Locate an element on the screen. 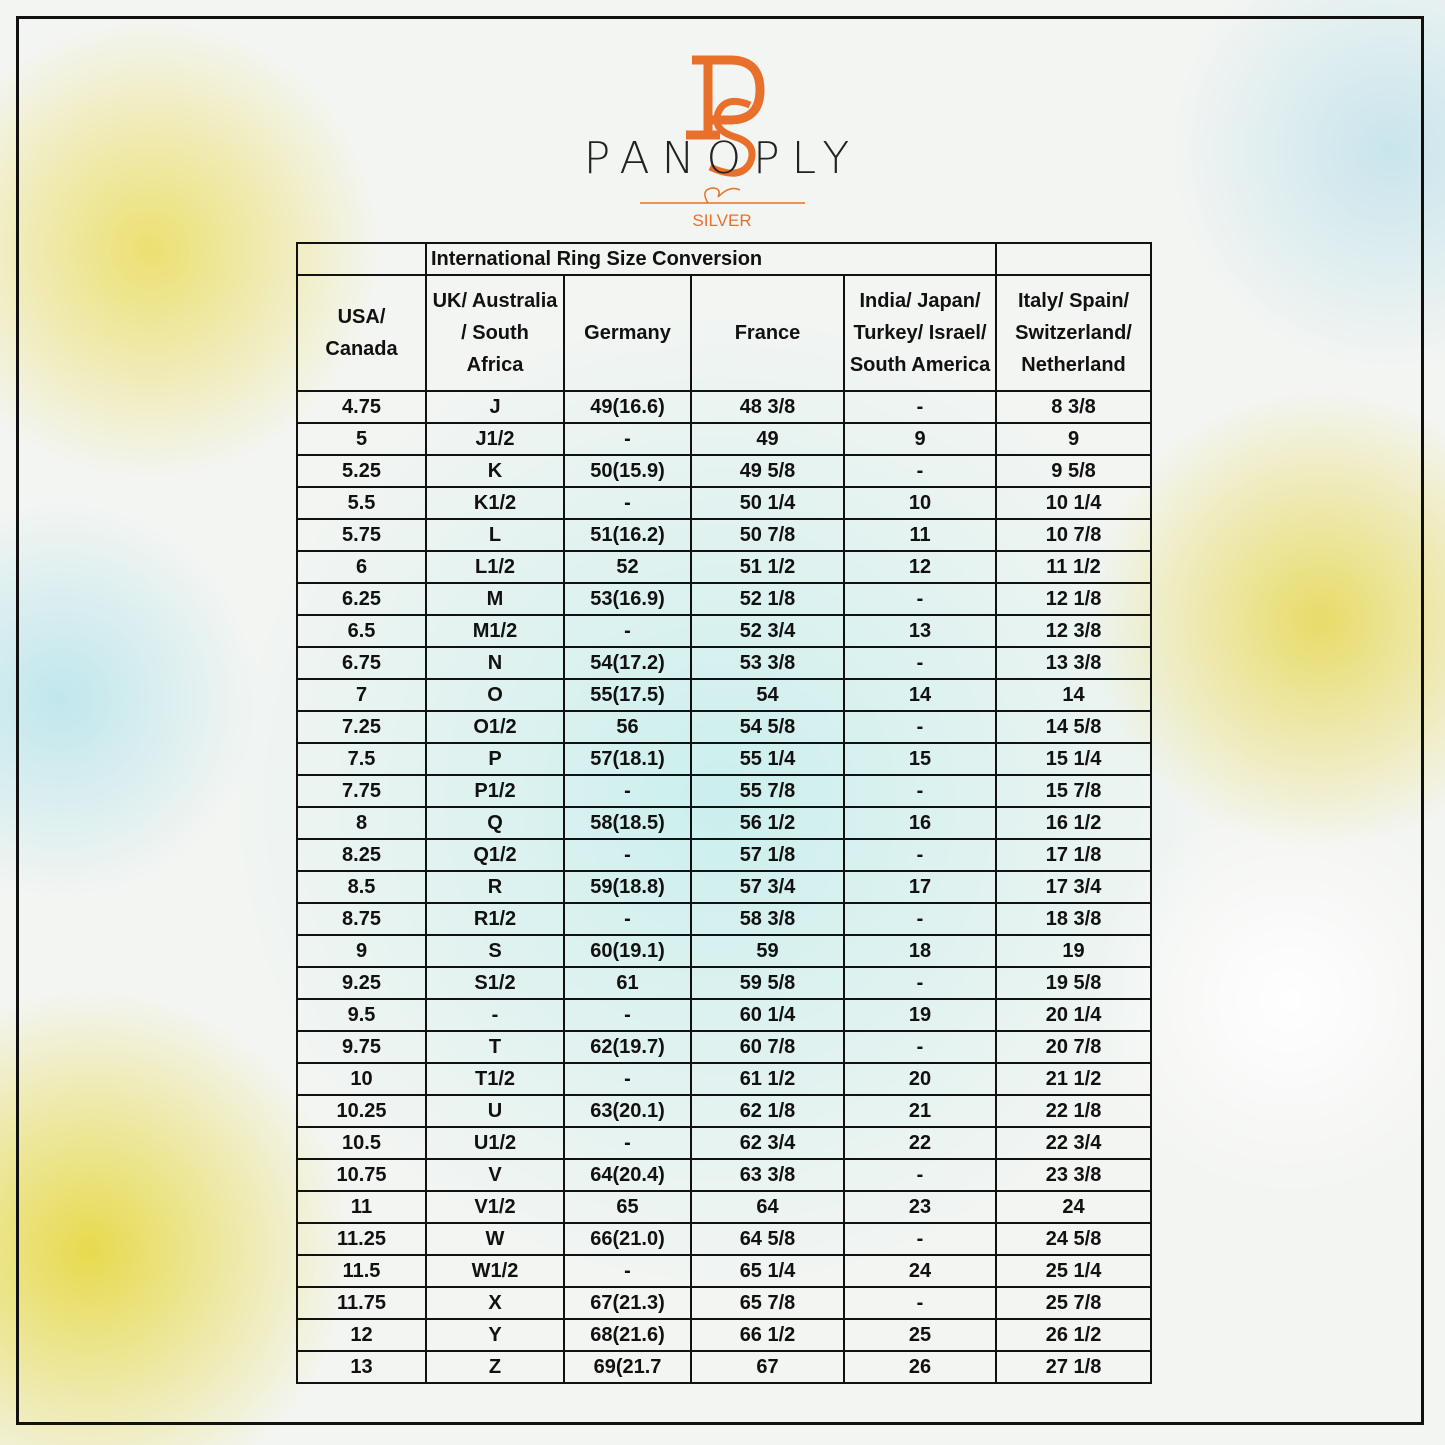 This screenshot has height=1445, width=1445. table-cell: 48 3/8 is located at coordinates (767, 407).